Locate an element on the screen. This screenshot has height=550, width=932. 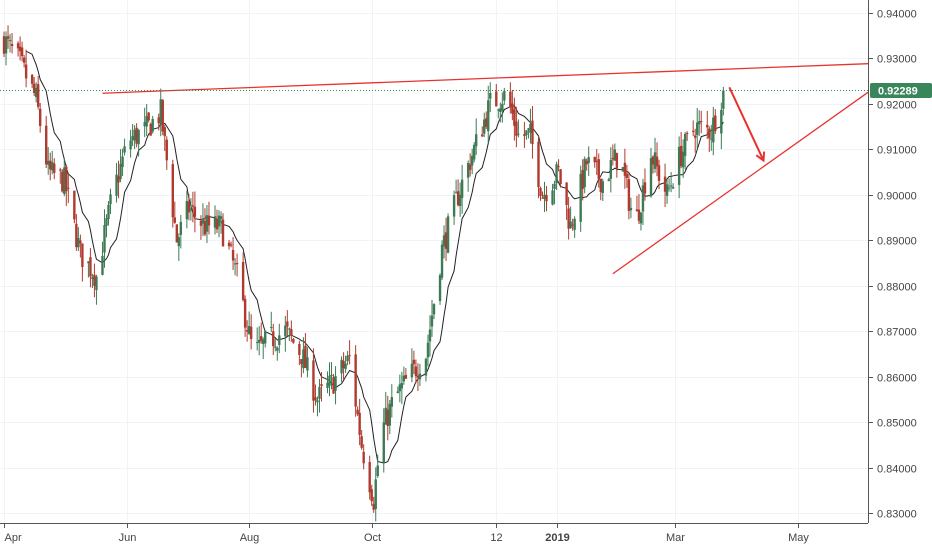
x-tick-label: Apr is located at coordinates (13, 538).